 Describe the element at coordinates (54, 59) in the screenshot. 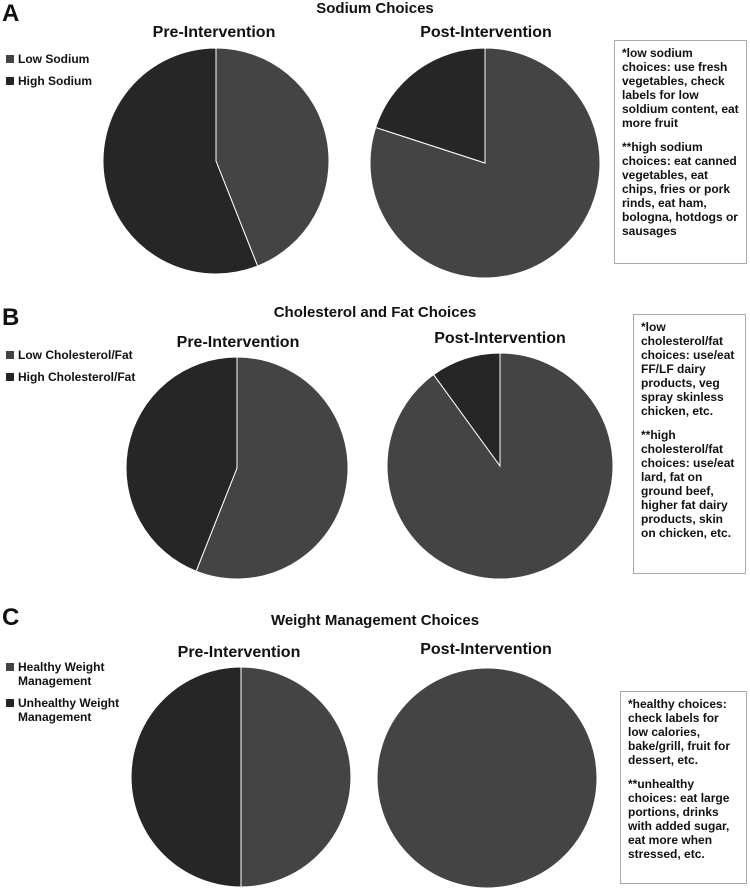

I see `legend-label: Low Sodium` at that location.